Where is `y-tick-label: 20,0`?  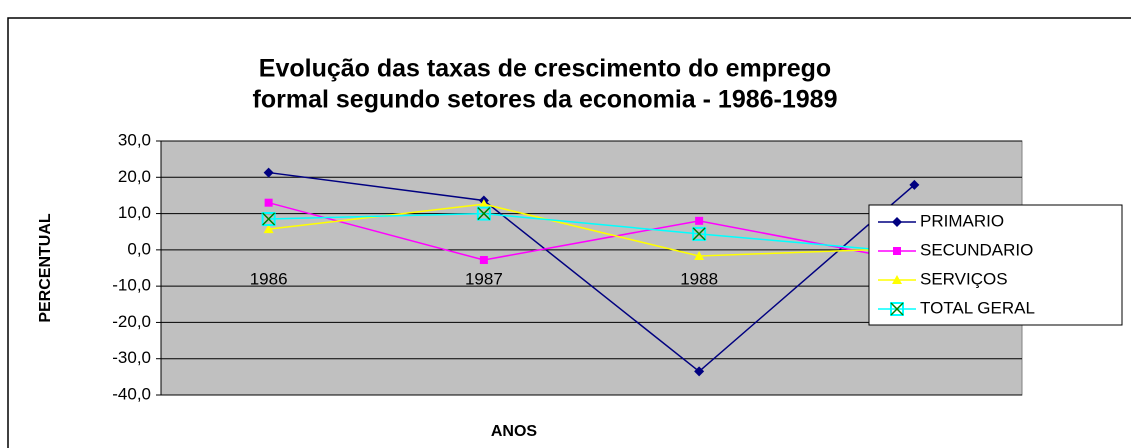
y-tick-label: 20,0 is located at coordinates (134, 176).